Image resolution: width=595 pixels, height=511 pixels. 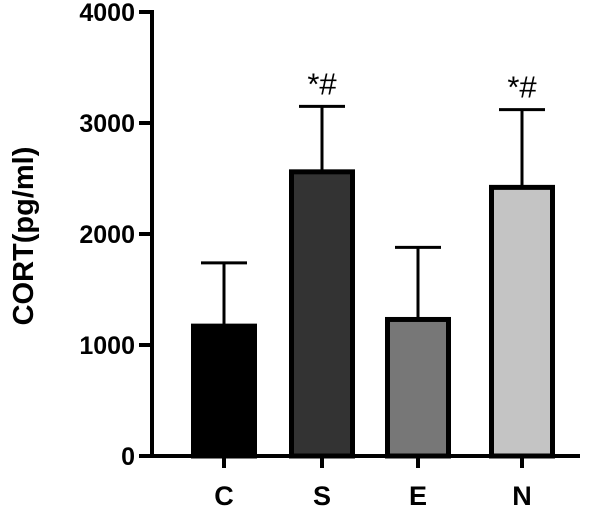 I want to click on bar-E, so click(x=418, y=387).